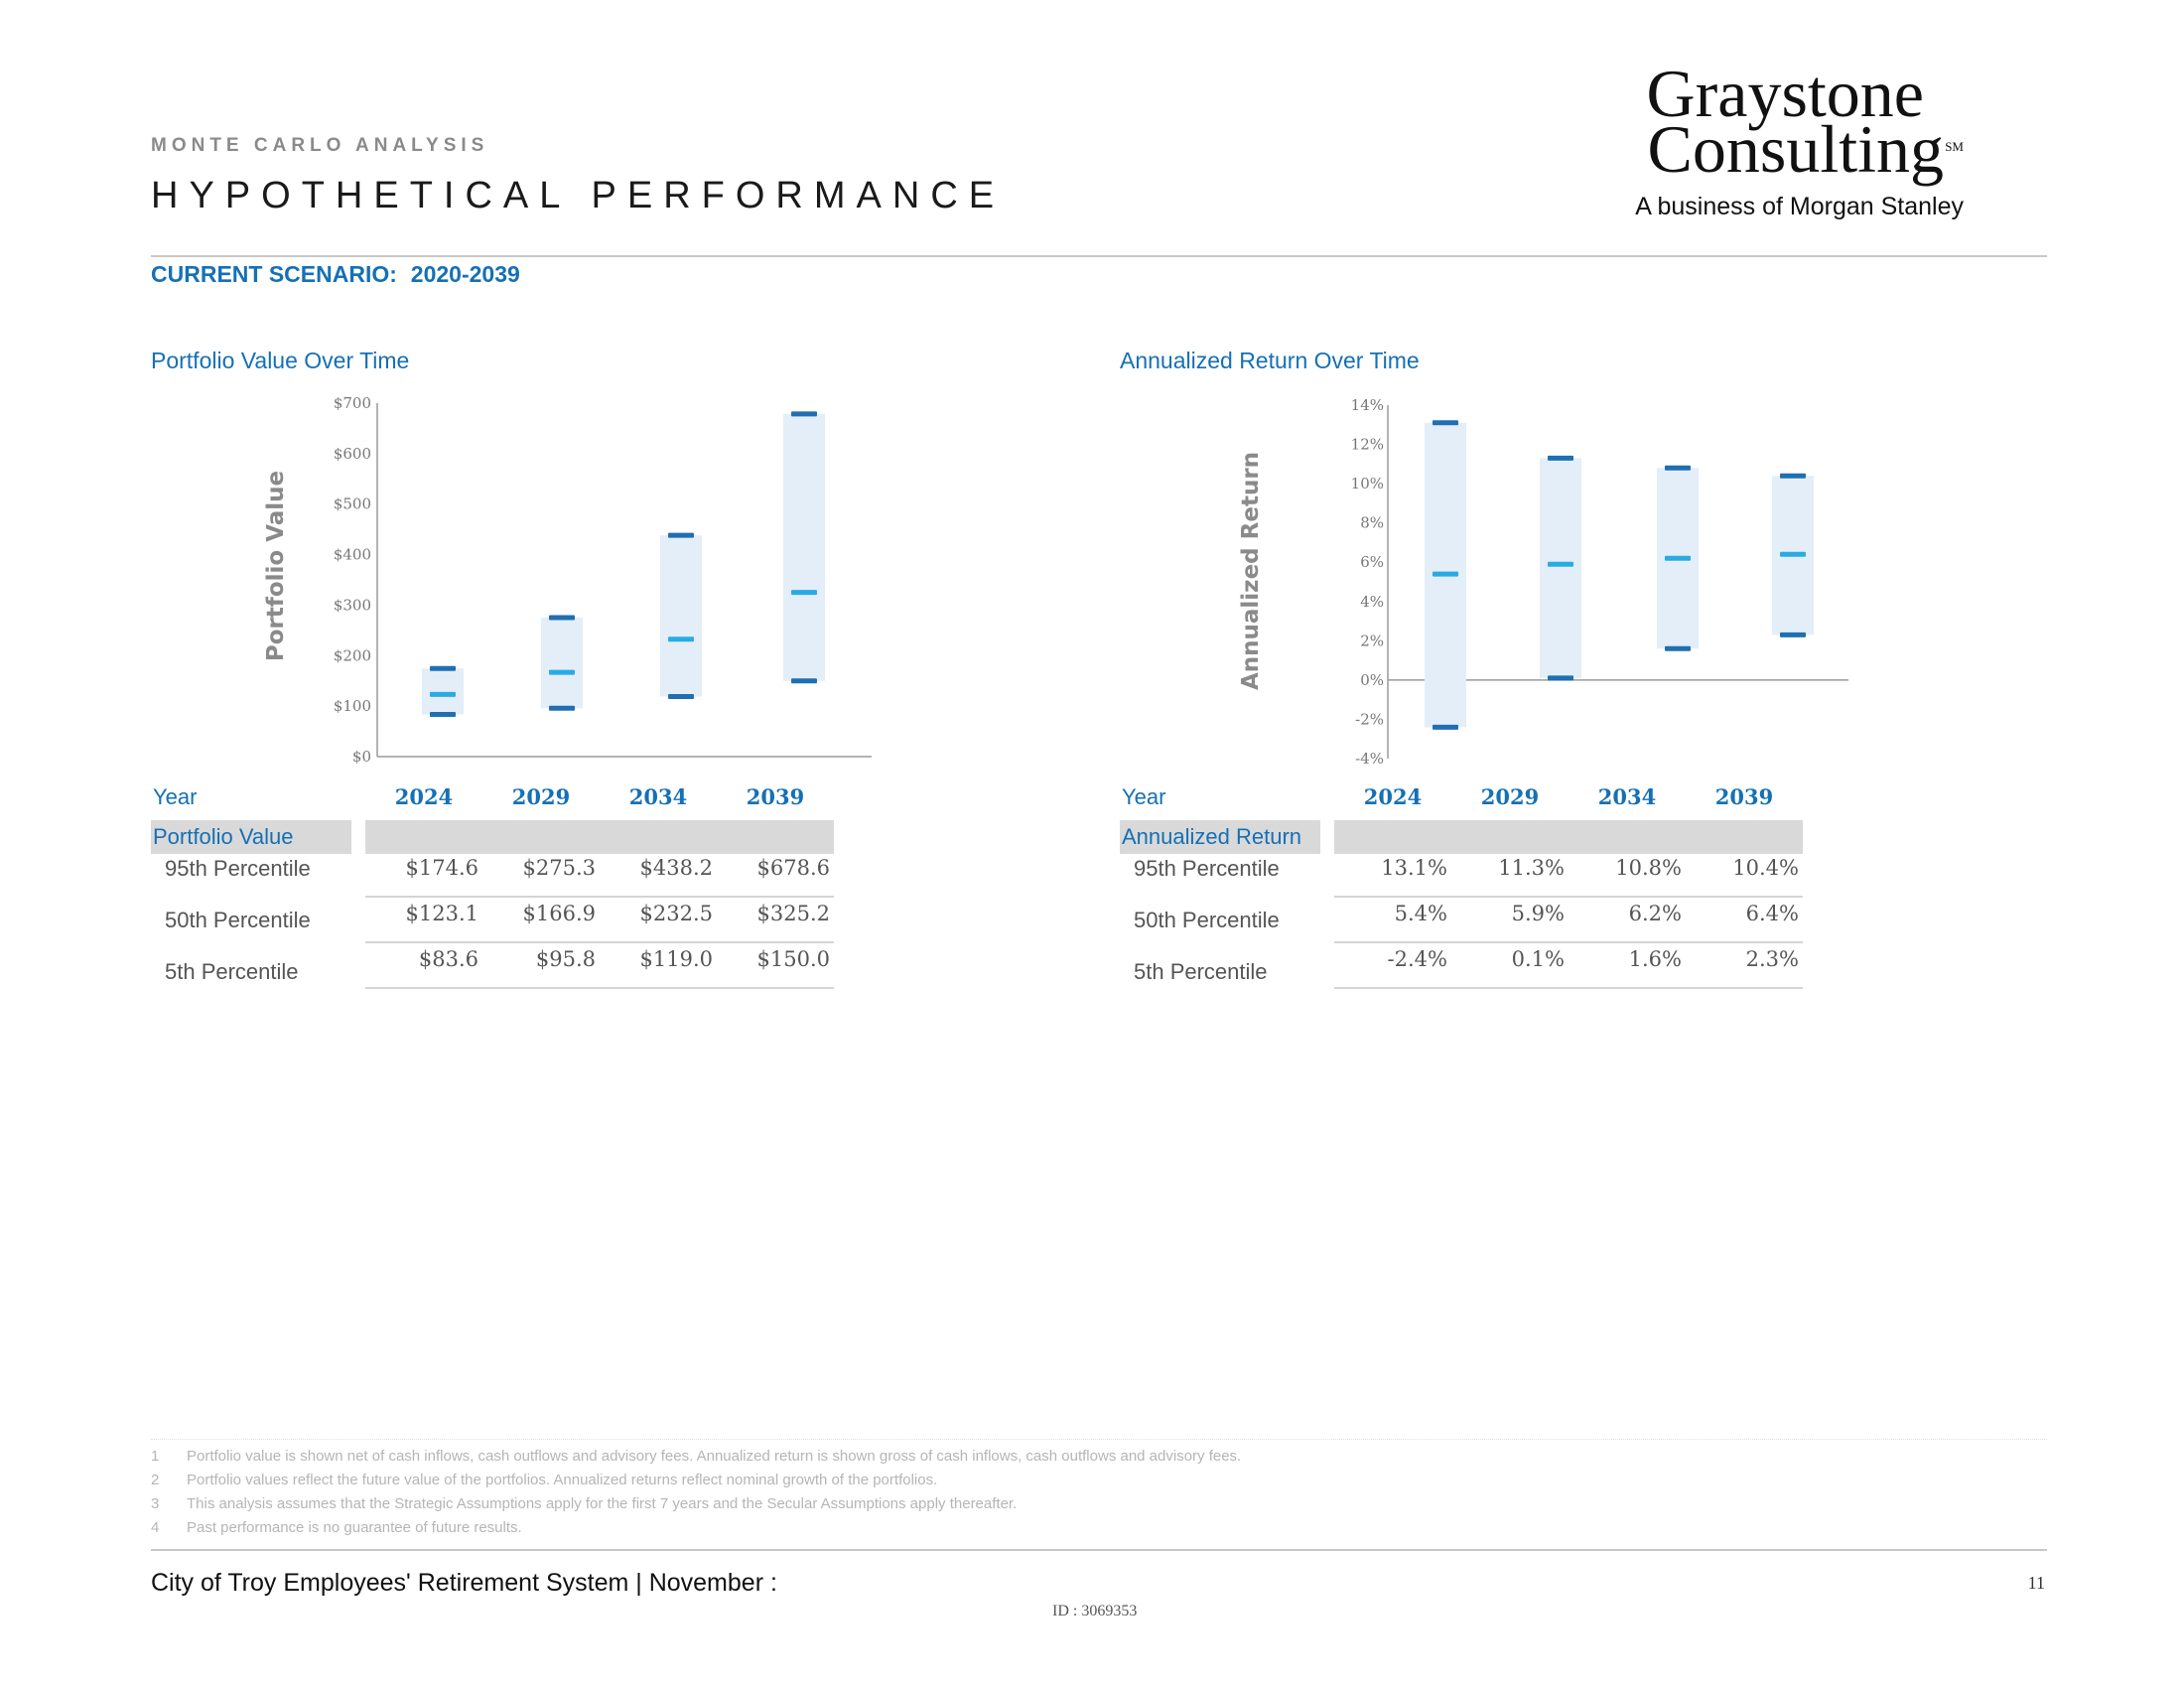 The width and height of the screenshot is (2184, 1688). What do you see at coordinates (1369, 719) in the screenshot?
I see `y-tick-label: -2%` at bounding box center [1369, 719].